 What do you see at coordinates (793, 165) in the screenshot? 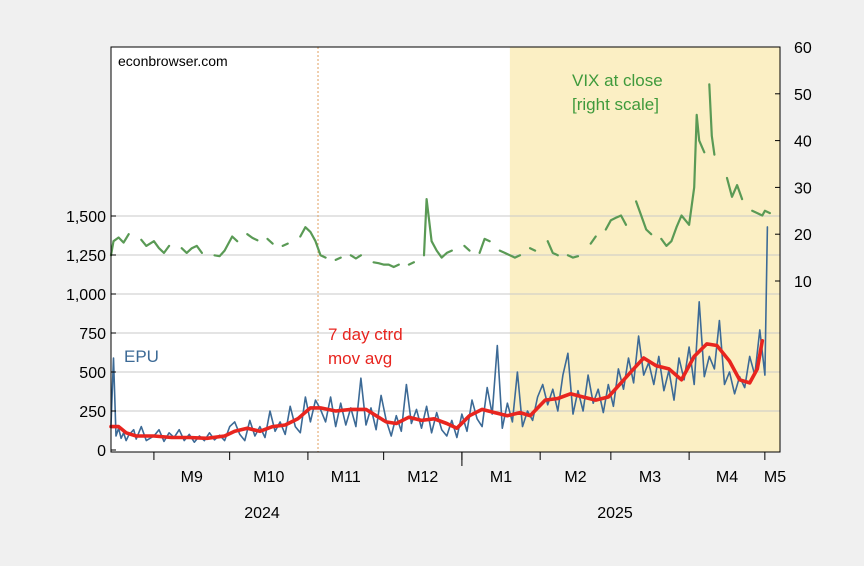
I see `y-axis-right: 10 20 30 40 50 60` at bounding box center [793, 165].